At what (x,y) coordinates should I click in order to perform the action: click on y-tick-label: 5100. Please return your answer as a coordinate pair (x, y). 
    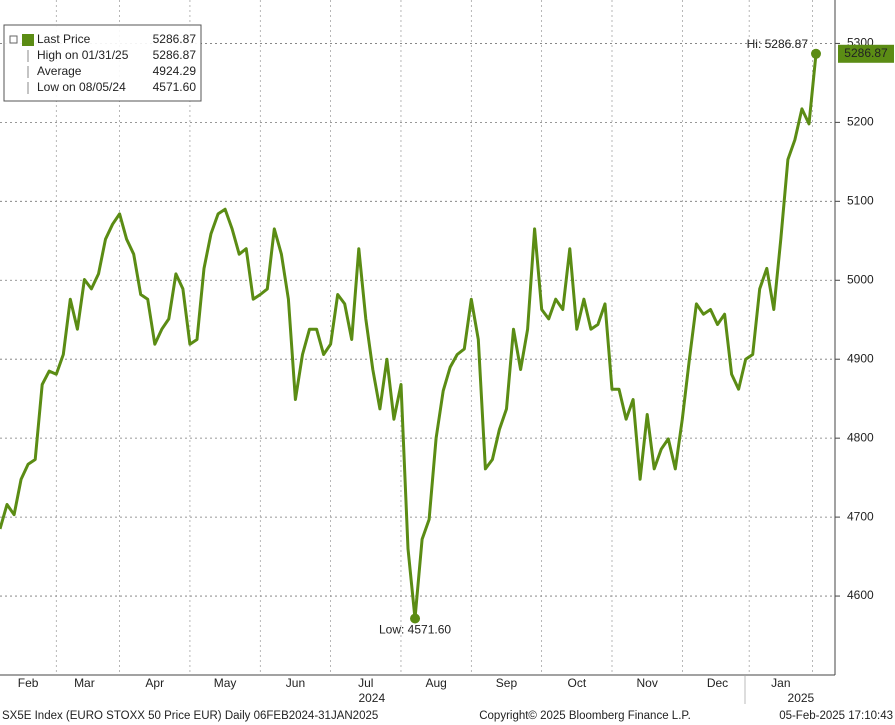
    Looking at the image, I should click on (860, 200).